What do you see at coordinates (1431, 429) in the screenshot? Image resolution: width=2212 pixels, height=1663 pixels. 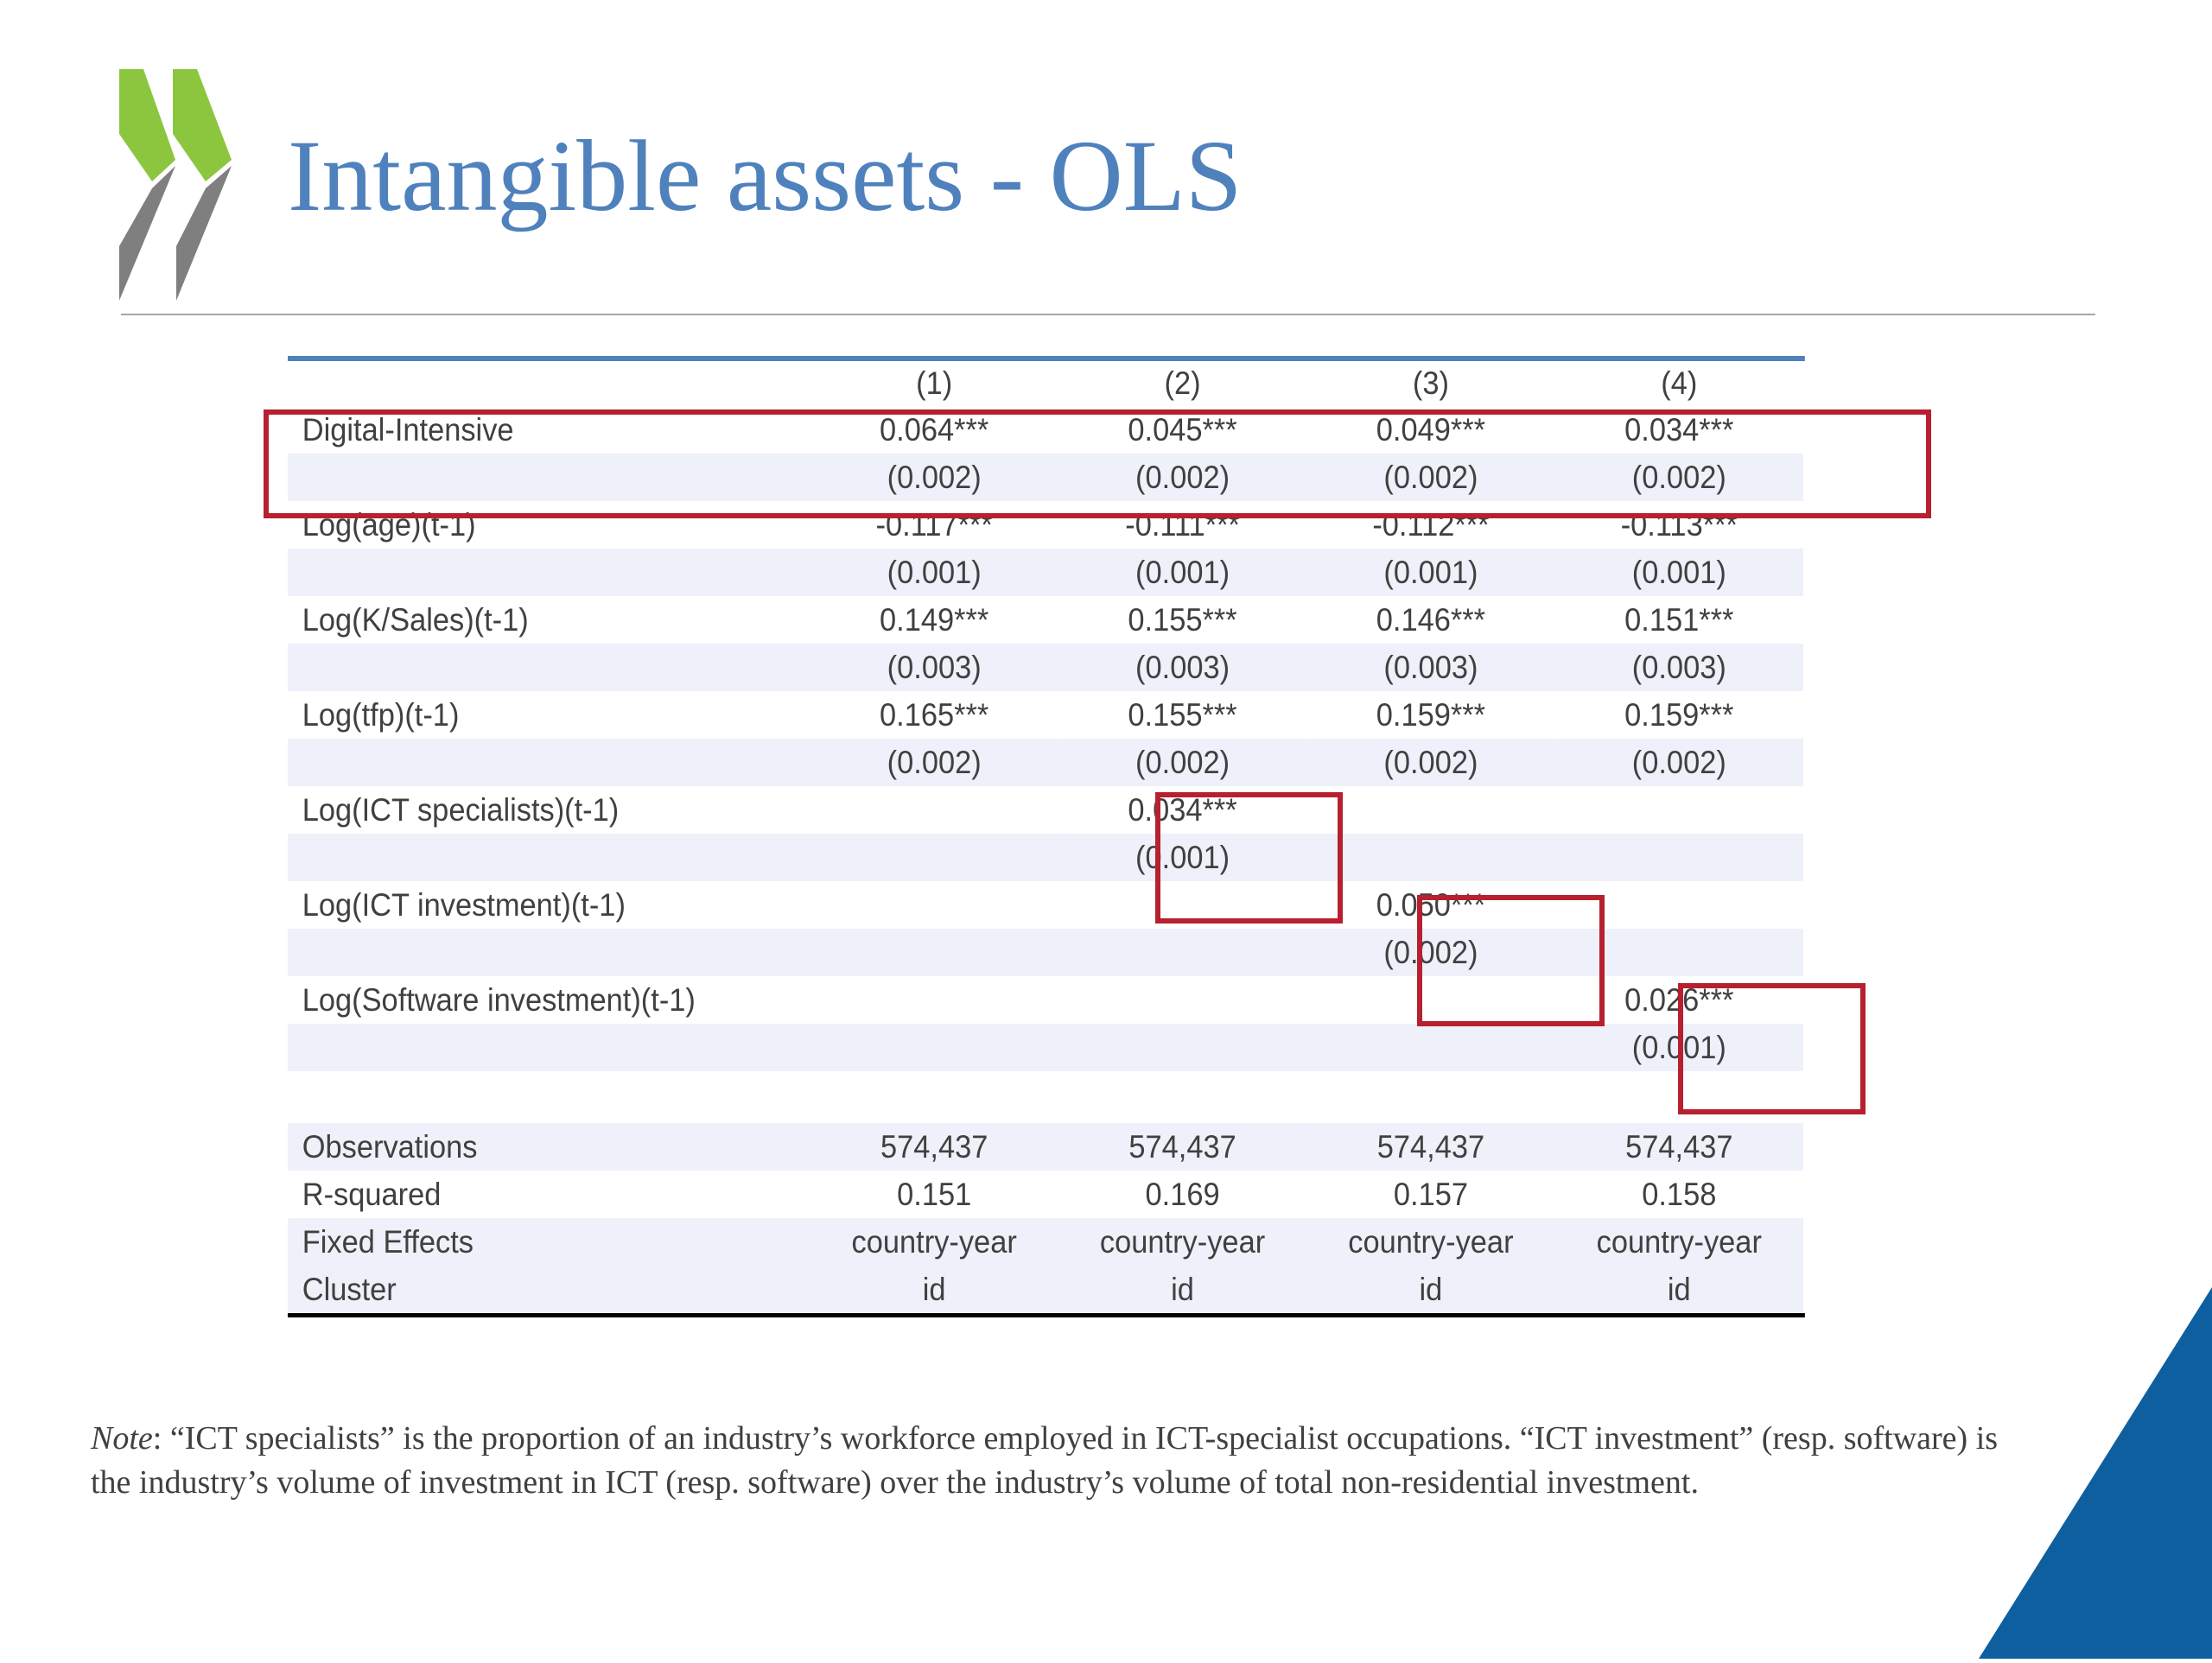 I see `cell-col-3: 0.049***` at bounding box center [1431, 429].